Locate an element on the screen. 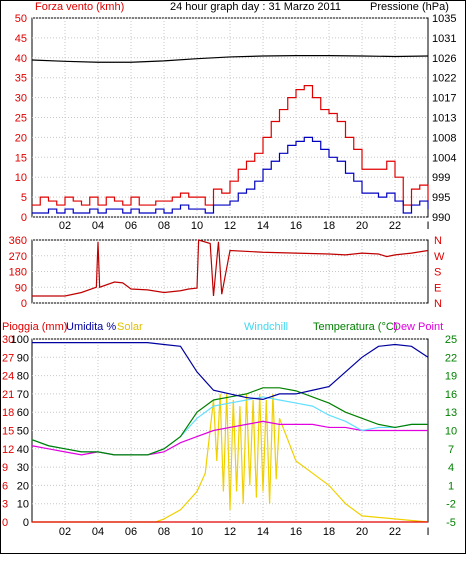  series-temperature is located at coordinates (229, 421).